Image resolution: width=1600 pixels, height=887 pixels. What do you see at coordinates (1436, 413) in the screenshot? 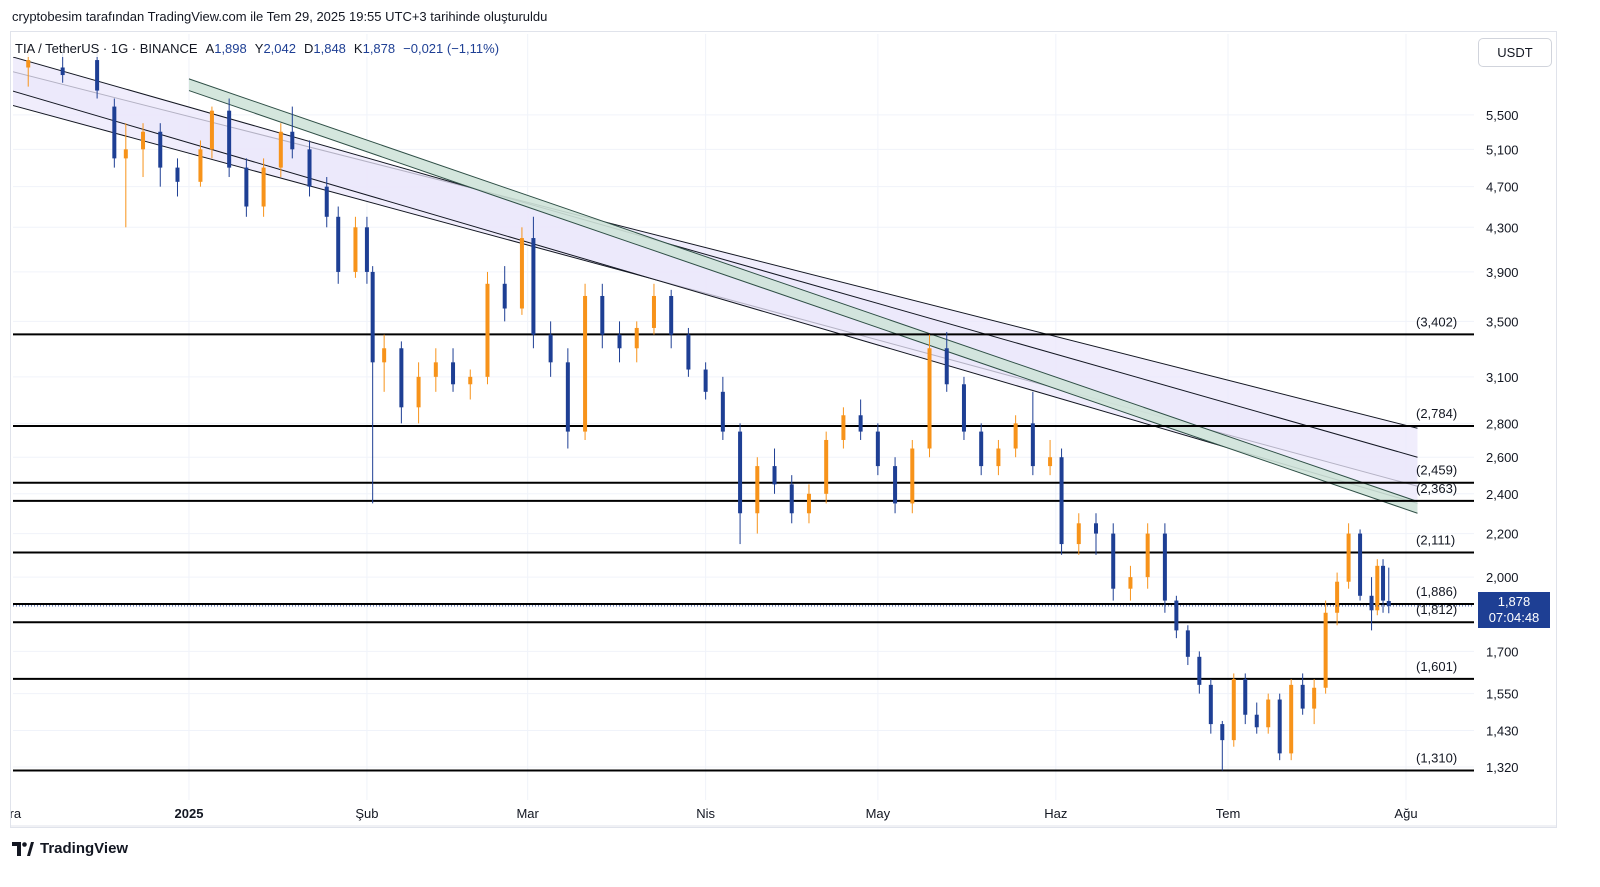
I see `level-label: (2,784)` at bounding box center [1436, 413].